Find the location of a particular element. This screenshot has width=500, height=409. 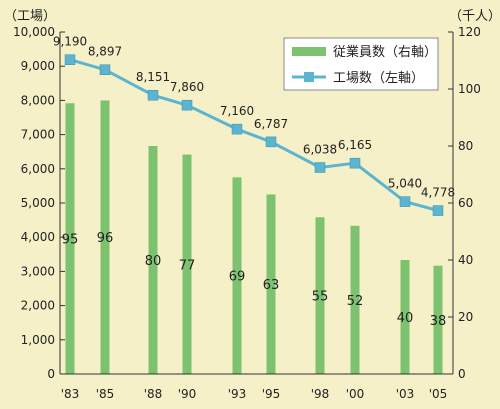

left-tick-label: 1,000 is located at coordinates (38, 340).